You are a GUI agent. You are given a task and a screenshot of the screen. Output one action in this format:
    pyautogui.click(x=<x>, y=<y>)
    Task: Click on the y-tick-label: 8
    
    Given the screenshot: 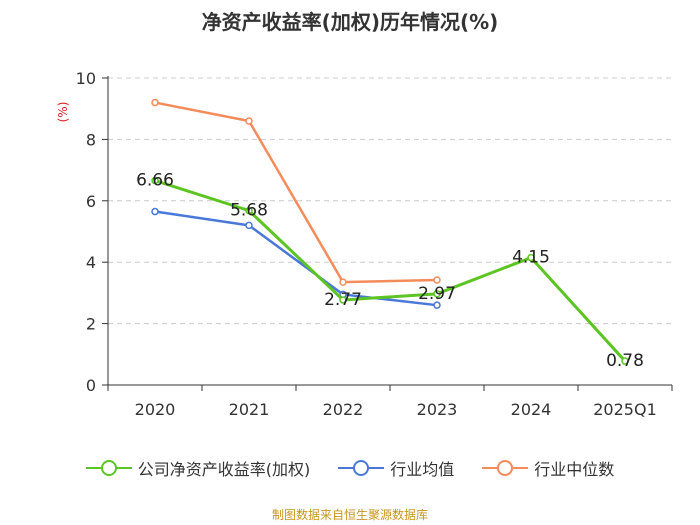 What is the action you would take?
    pyautogui.click(x=91, y=139)
    